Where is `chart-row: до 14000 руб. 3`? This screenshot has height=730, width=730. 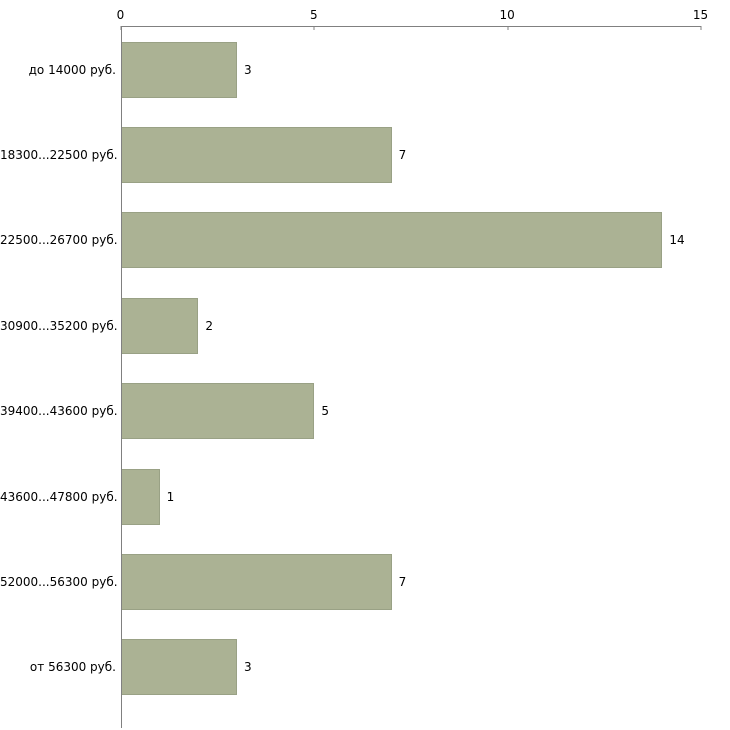 chart-row: до 14000 руб. 3 is located at coordinates (365, 69).